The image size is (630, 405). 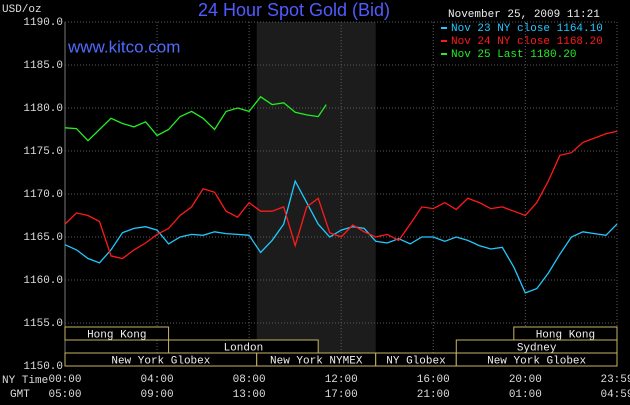 I want to click on x-tick-label: 00:00, so click(x=64, y=380).